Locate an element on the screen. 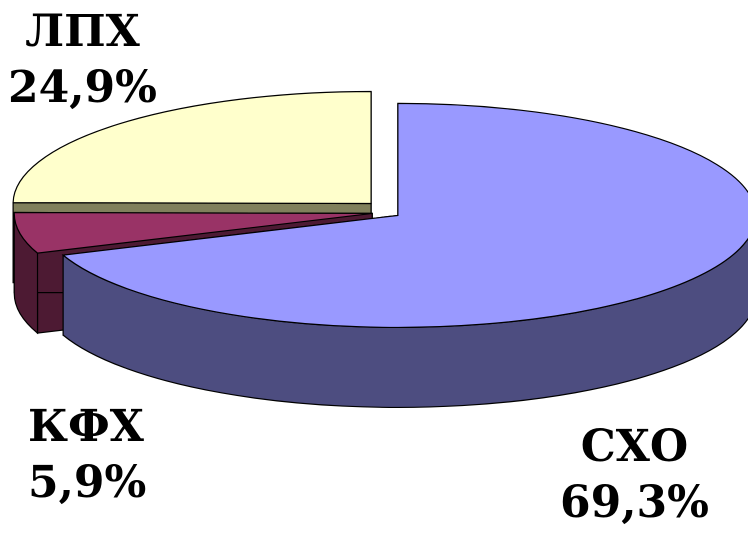  label-sho-value: 69,3% is located at coordinates (634, 502).